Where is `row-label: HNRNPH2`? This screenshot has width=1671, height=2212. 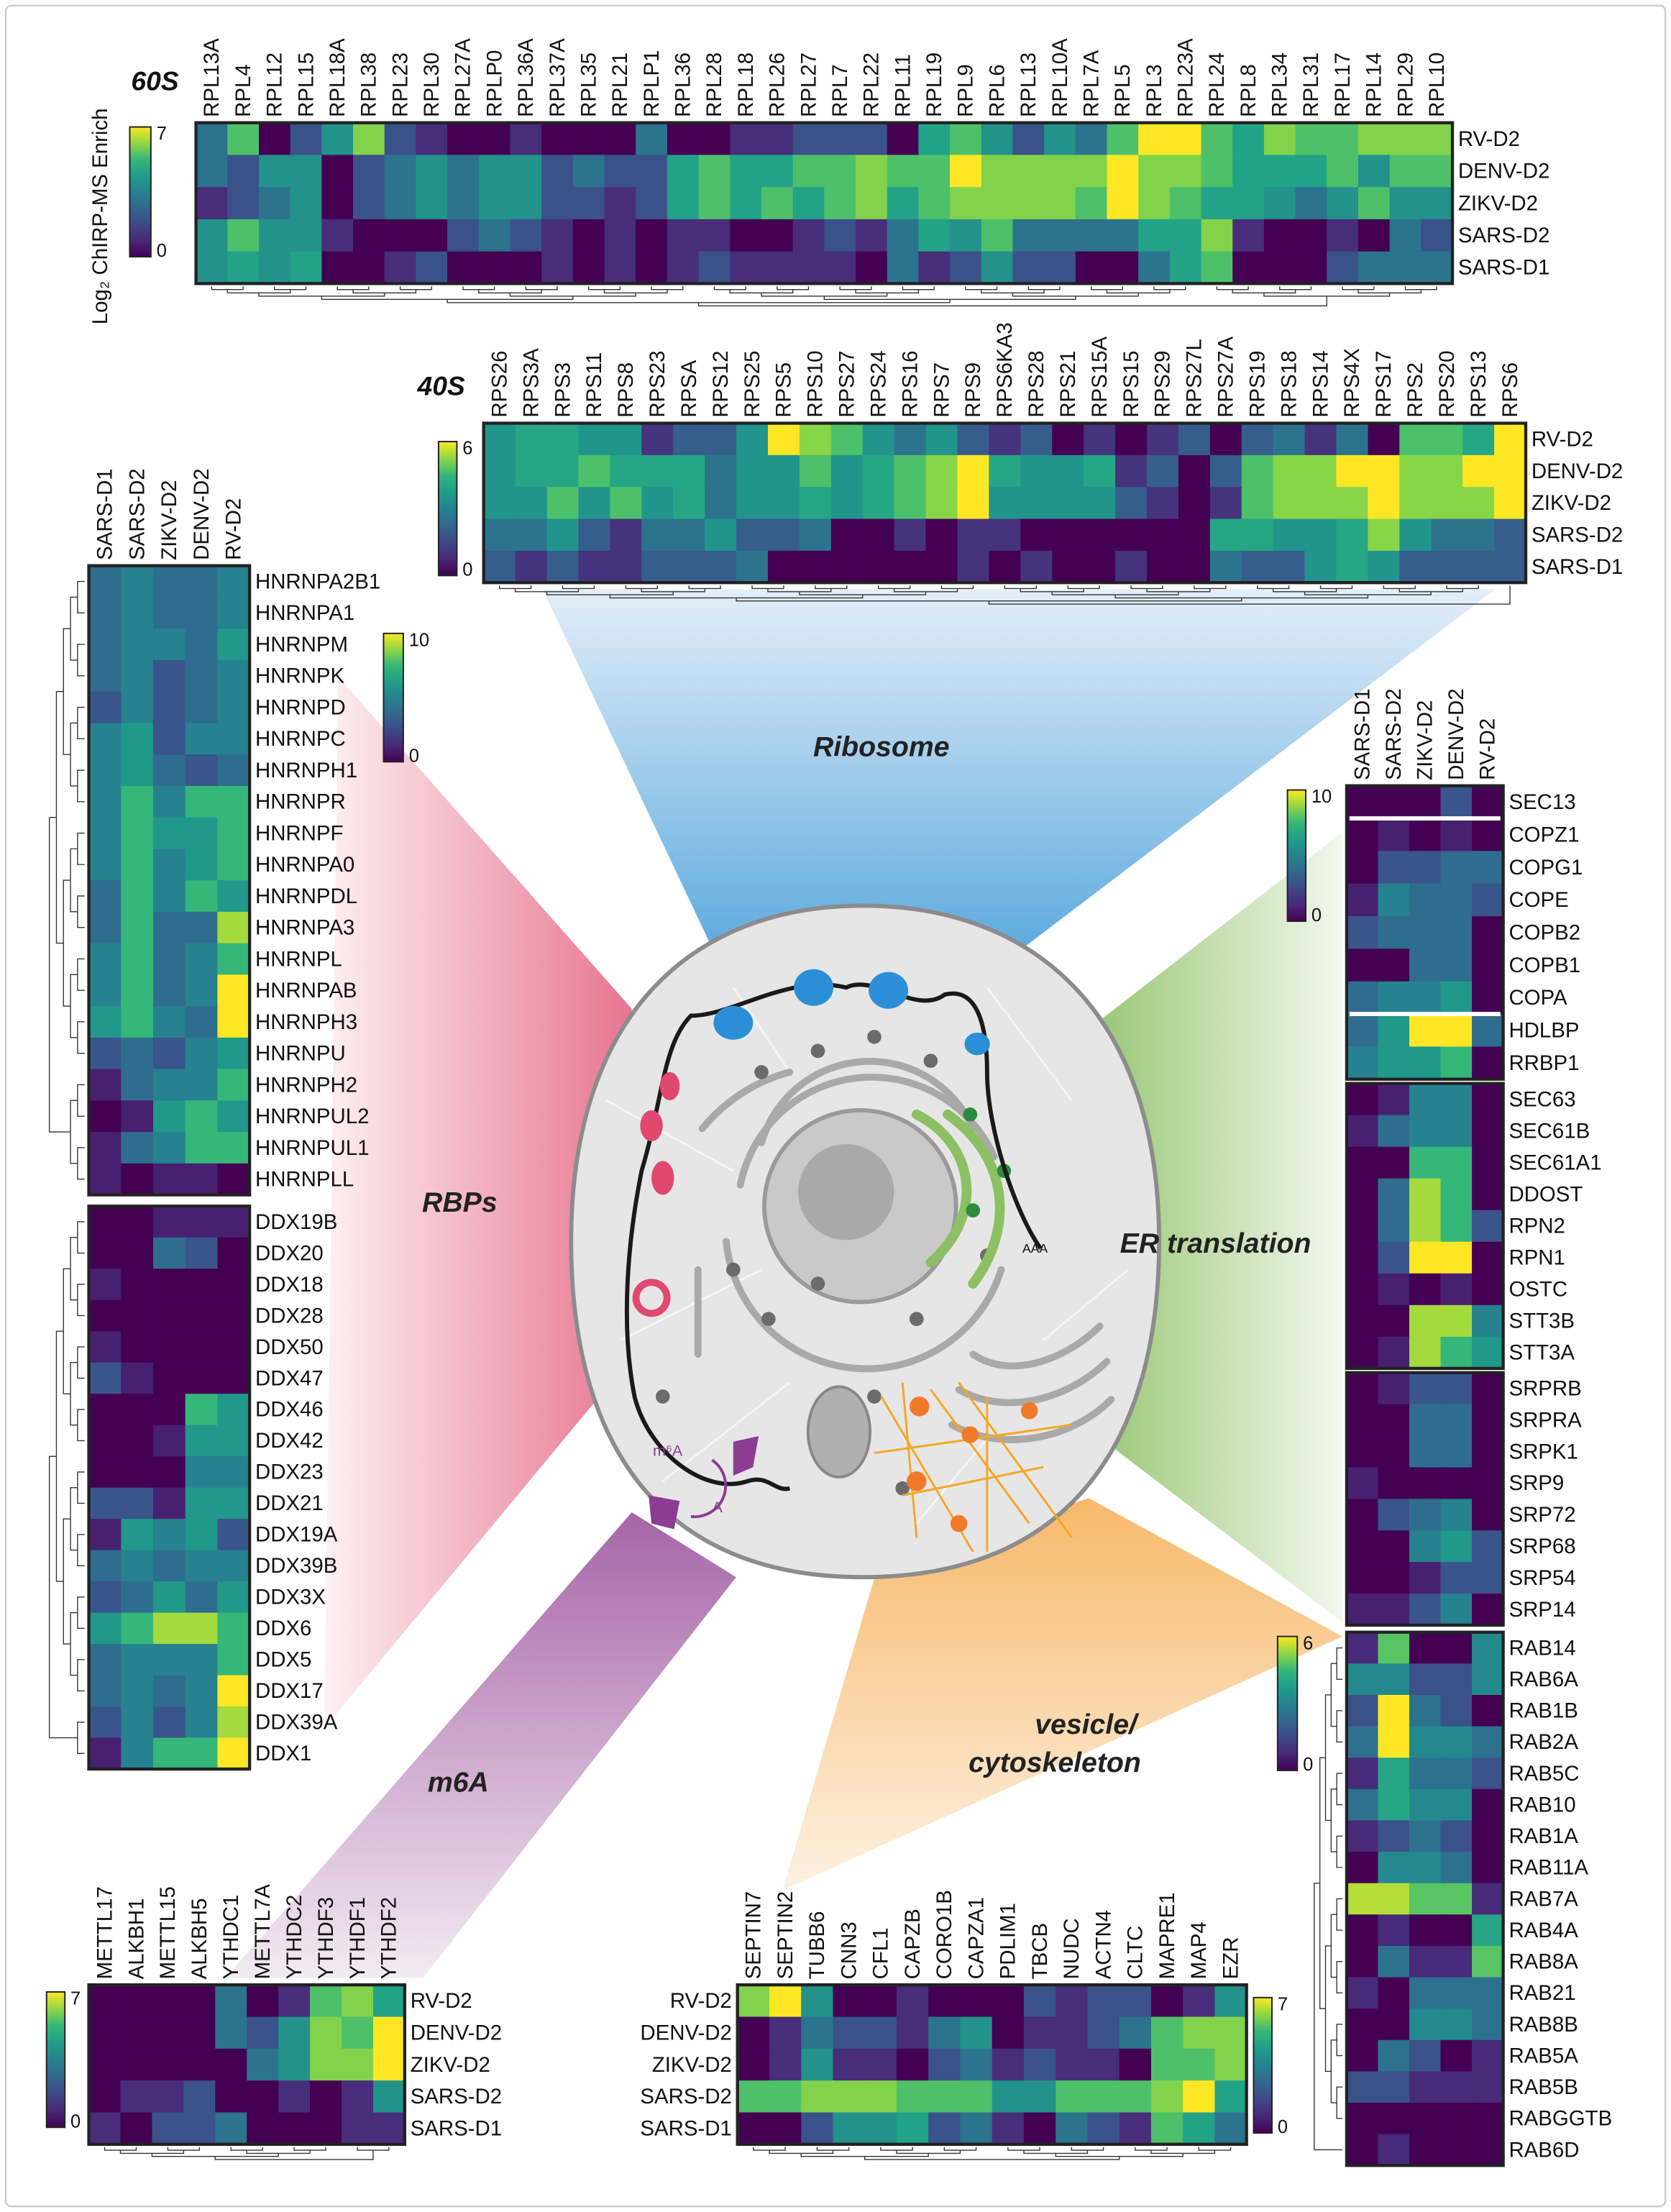
row-label: HNRNPH2 is located at coordinates (306, 1085).